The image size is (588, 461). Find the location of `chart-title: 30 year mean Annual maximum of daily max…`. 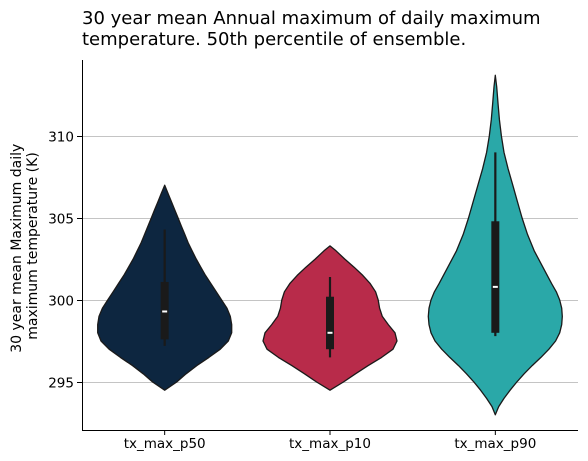

chart-title: 30 year mean Annual maximum of daily max… is located at coordinates (332, 29).